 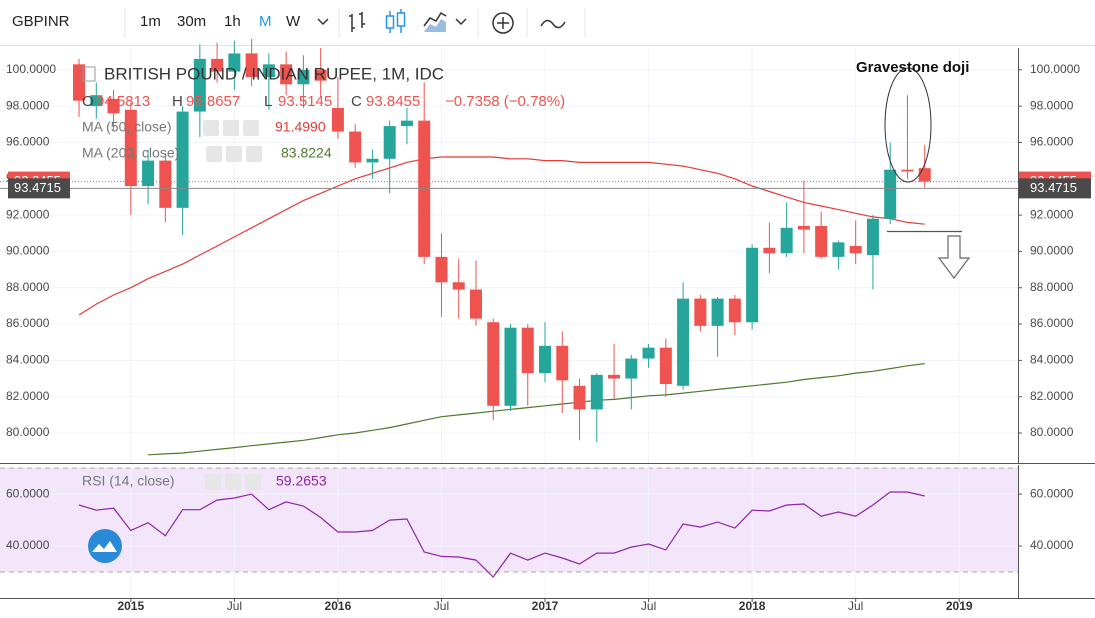 What do you see at coordinates (191, 21) in the screenshot?
I see `interval: 30m` at bounding box center [191, 21].